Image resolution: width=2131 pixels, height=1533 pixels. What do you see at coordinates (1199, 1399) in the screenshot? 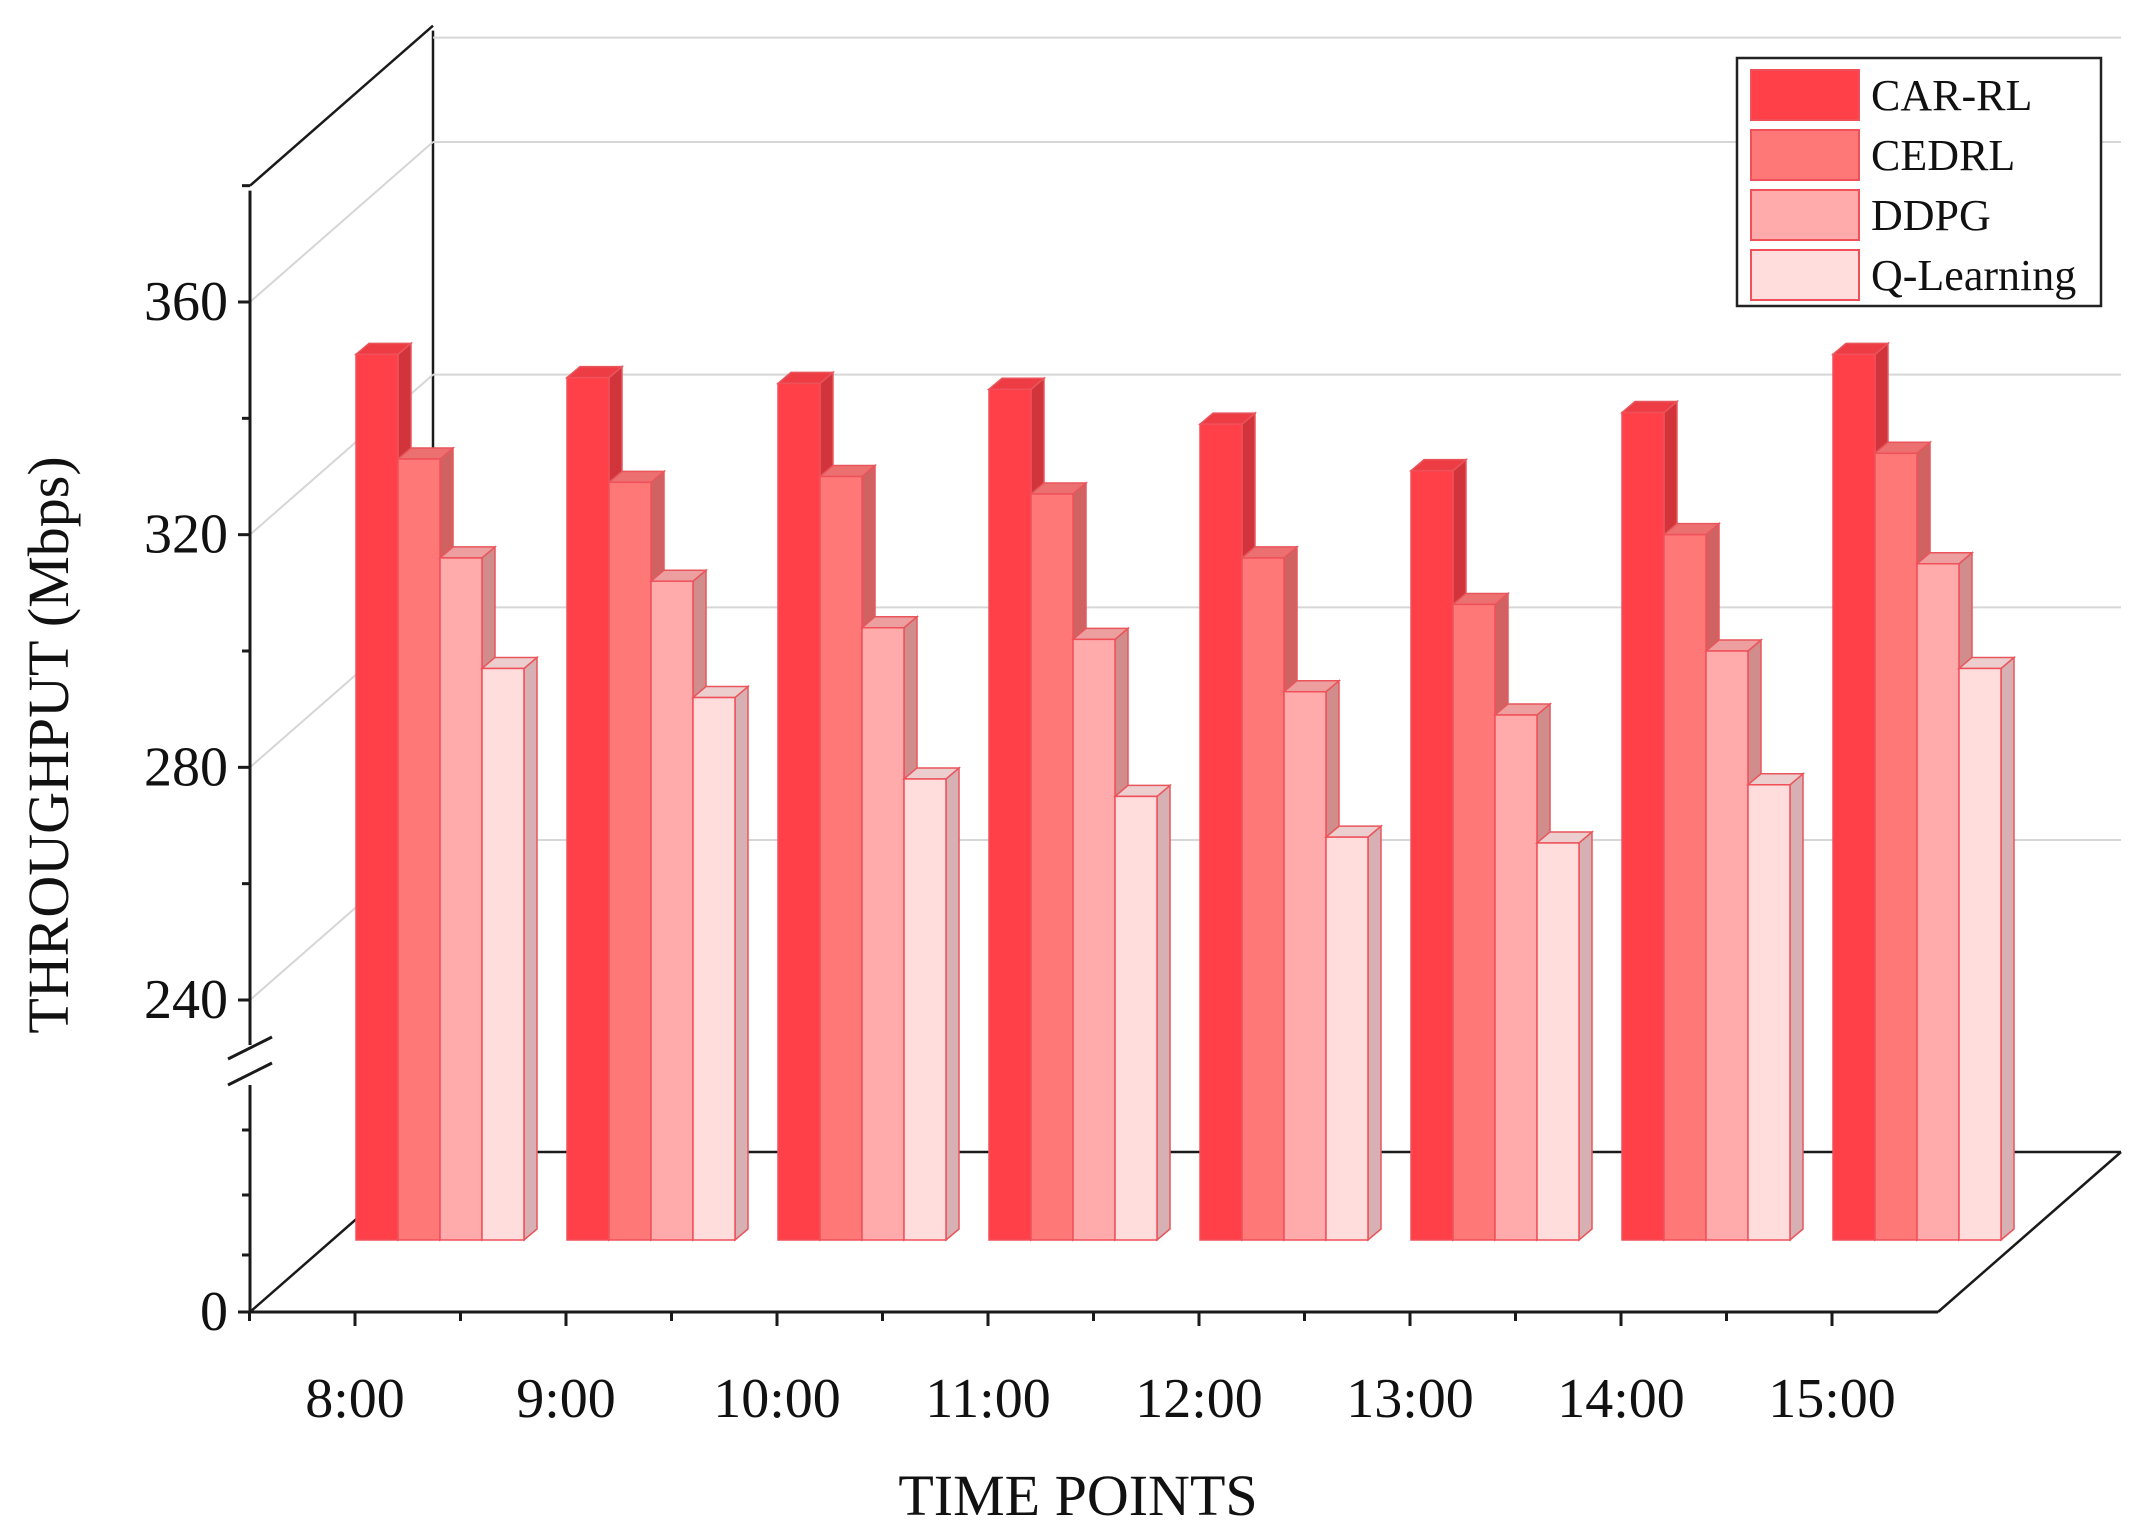
I see `x-tick-label: 12:00` at bounding box center [1199, 1399].